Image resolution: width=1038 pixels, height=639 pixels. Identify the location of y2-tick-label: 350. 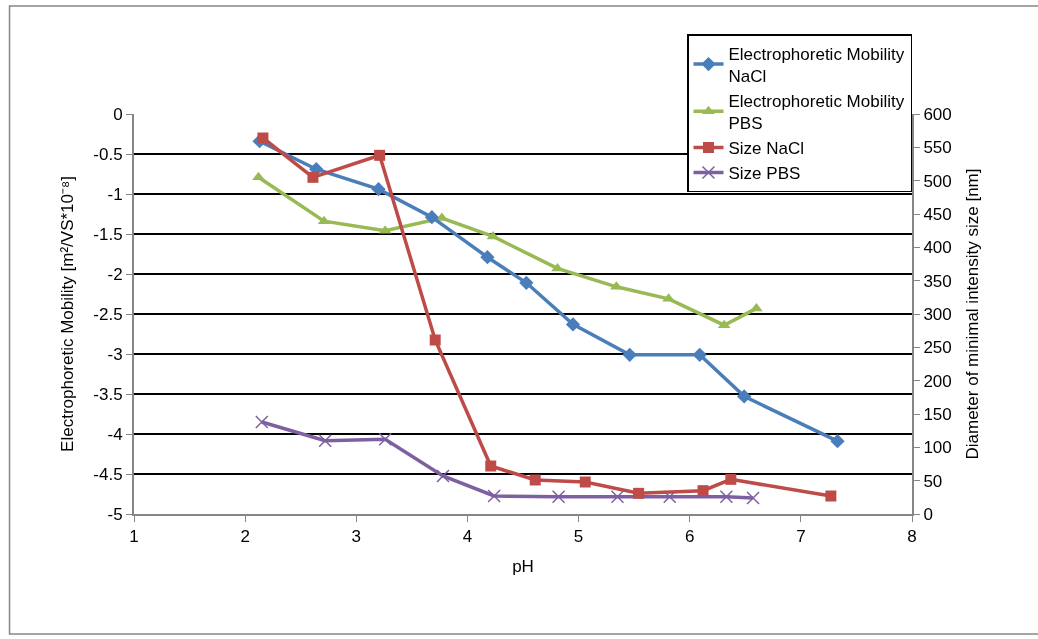
(937, 281).